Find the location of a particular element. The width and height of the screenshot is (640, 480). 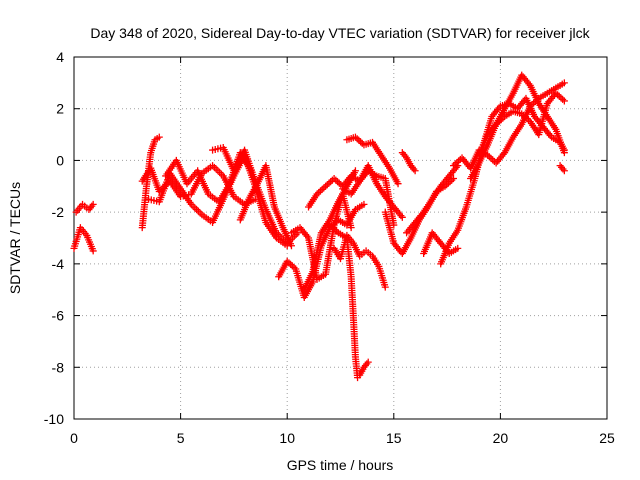

series-track-o is located at coordinates (372, 191).